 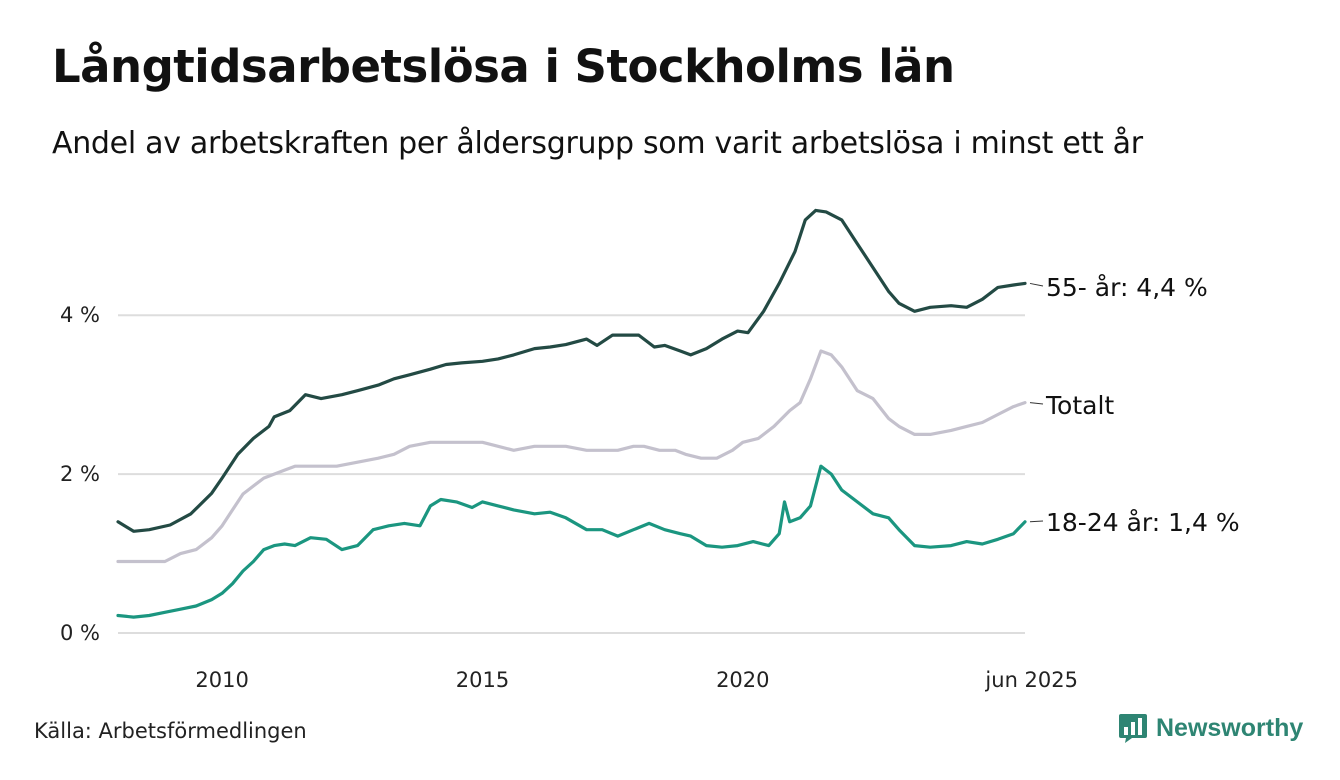 I want to click on series-label: Totalt, so click(x=1079, y=405).